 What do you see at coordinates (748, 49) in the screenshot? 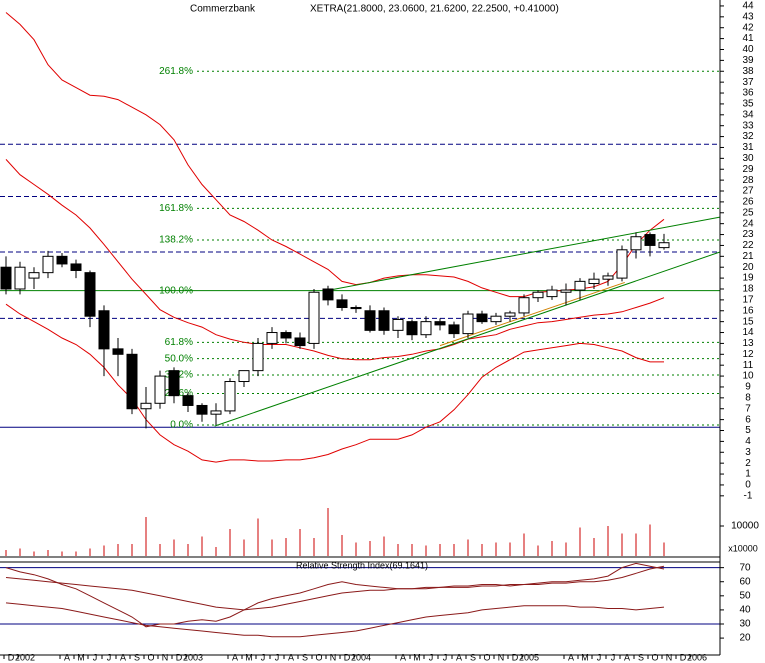
I see `y-tick-label: 40` at bounding box center [748, 49].